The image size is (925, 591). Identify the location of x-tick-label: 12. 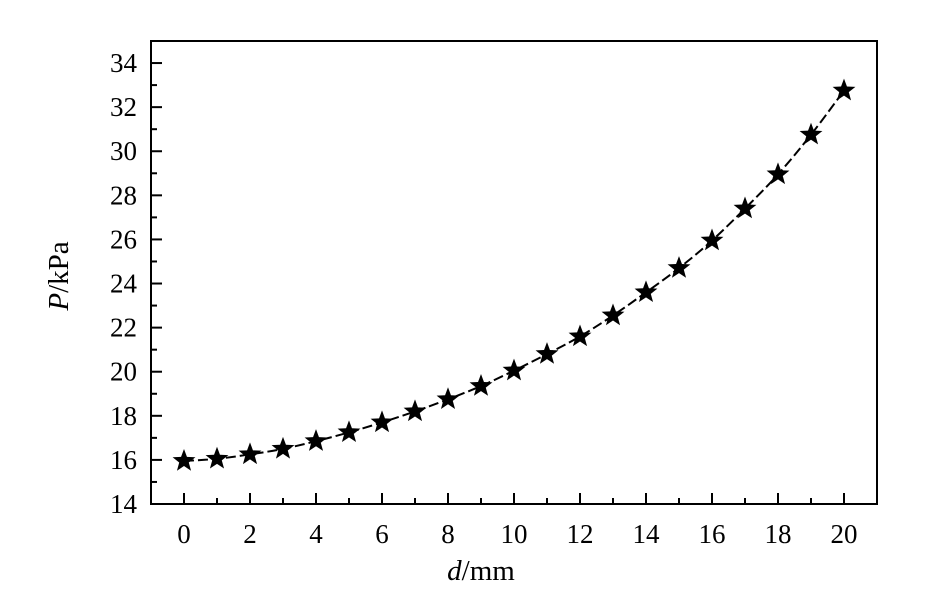
(580, 534).